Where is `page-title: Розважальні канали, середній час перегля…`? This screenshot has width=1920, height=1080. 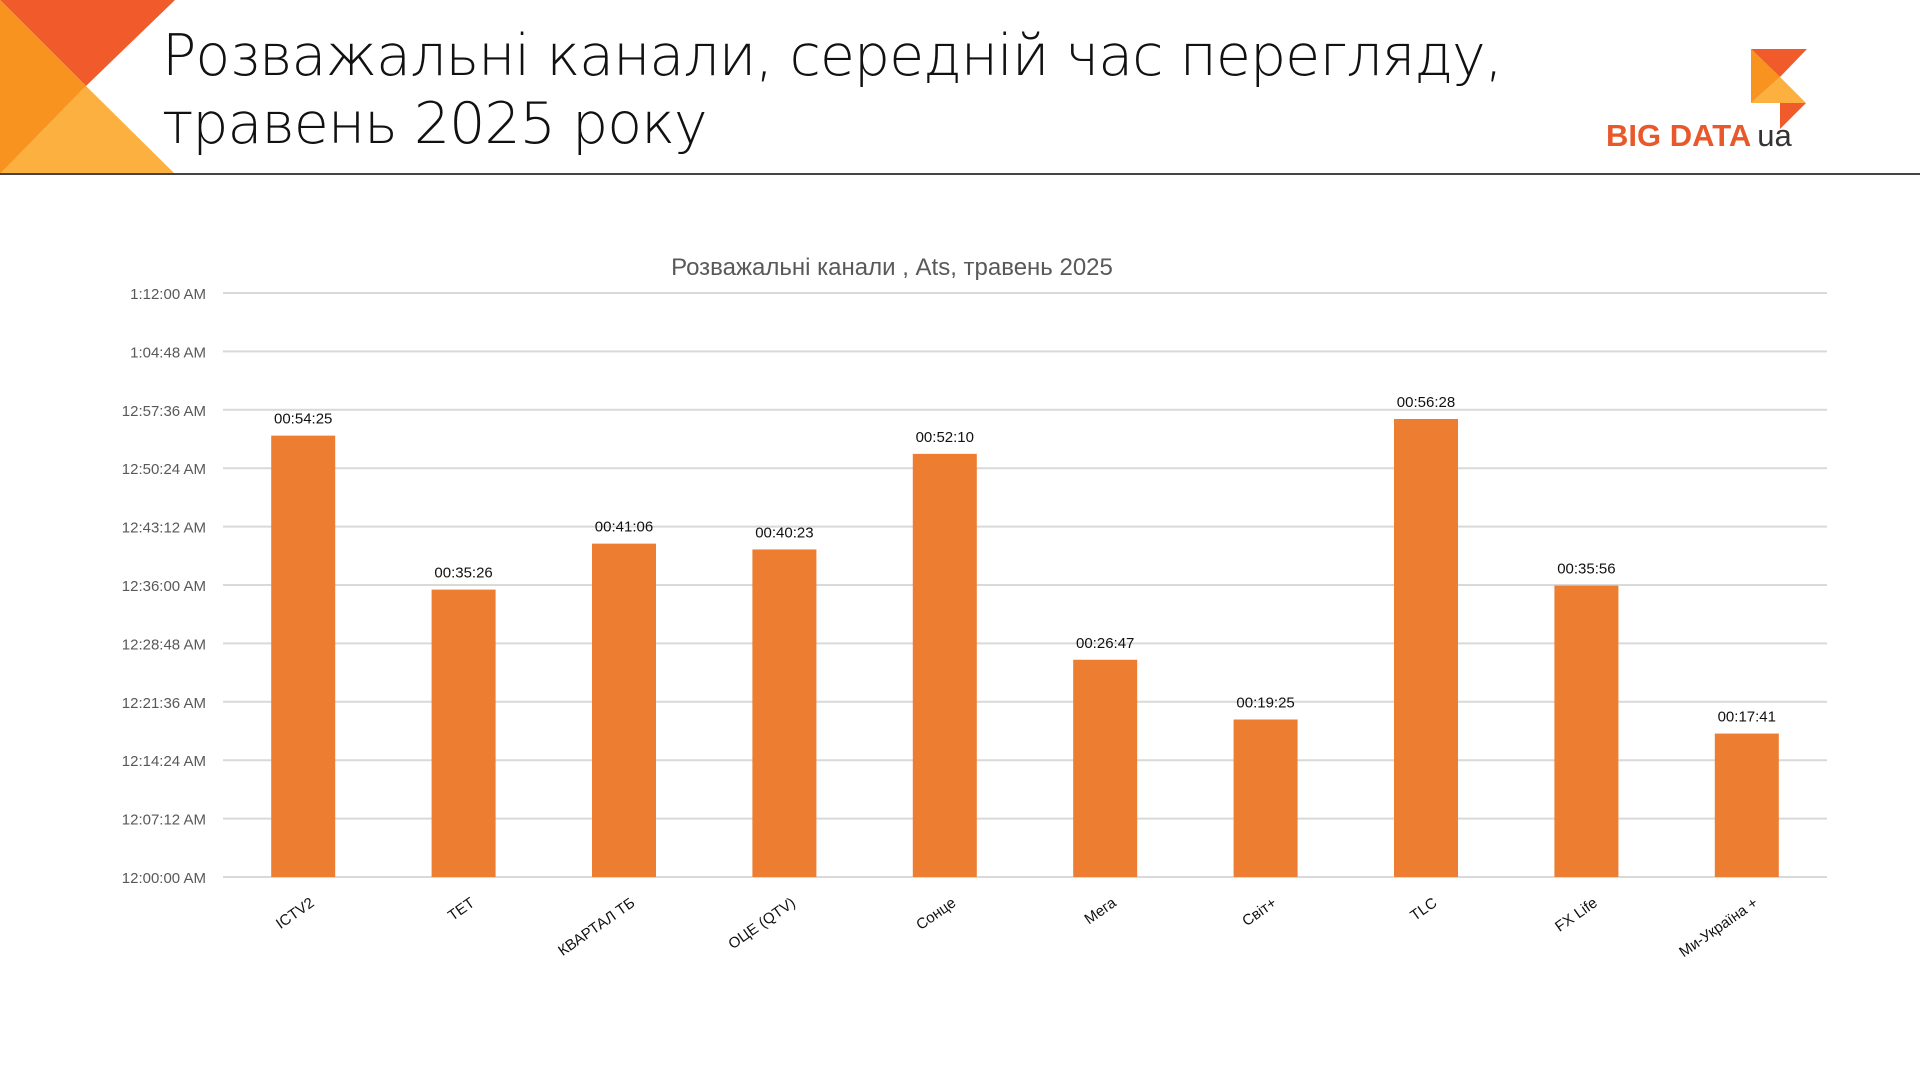
page-title: Розважальні канали, середній час перегля… is located at coordinates (832, 90).